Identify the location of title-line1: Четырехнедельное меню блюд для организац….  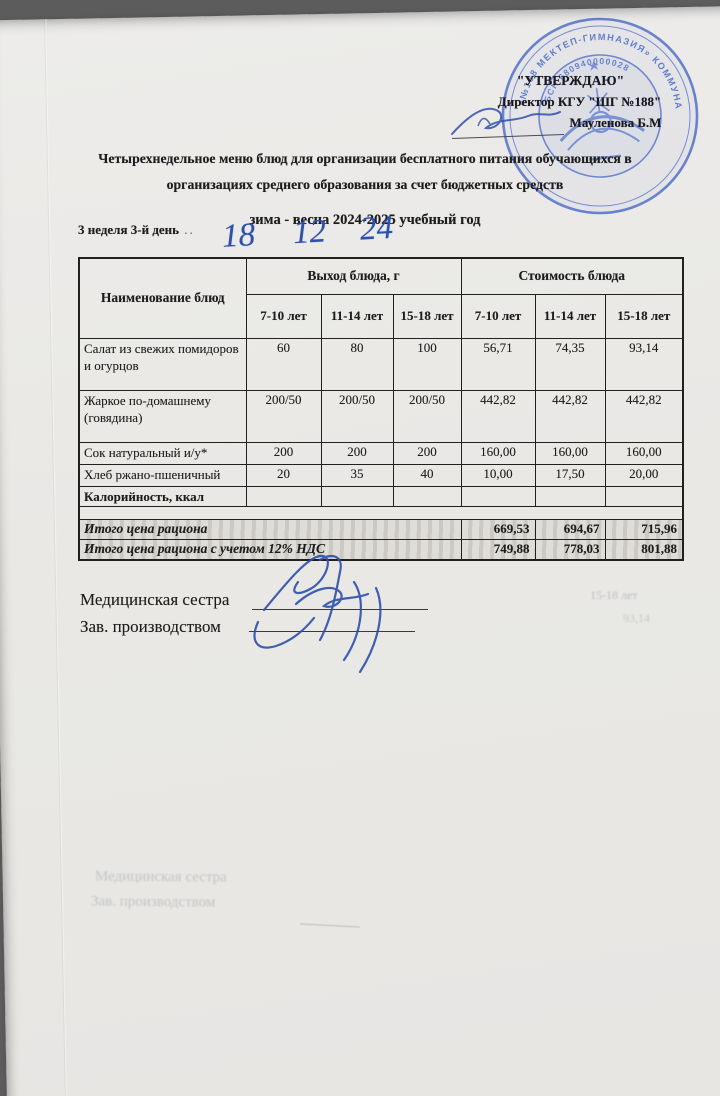
(365, 158).